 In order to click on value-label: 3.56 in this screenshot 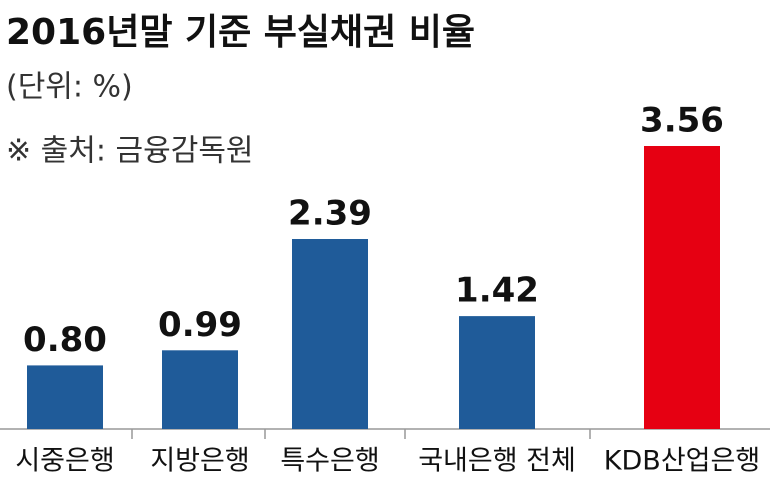, I will do `click(682, 121)`.